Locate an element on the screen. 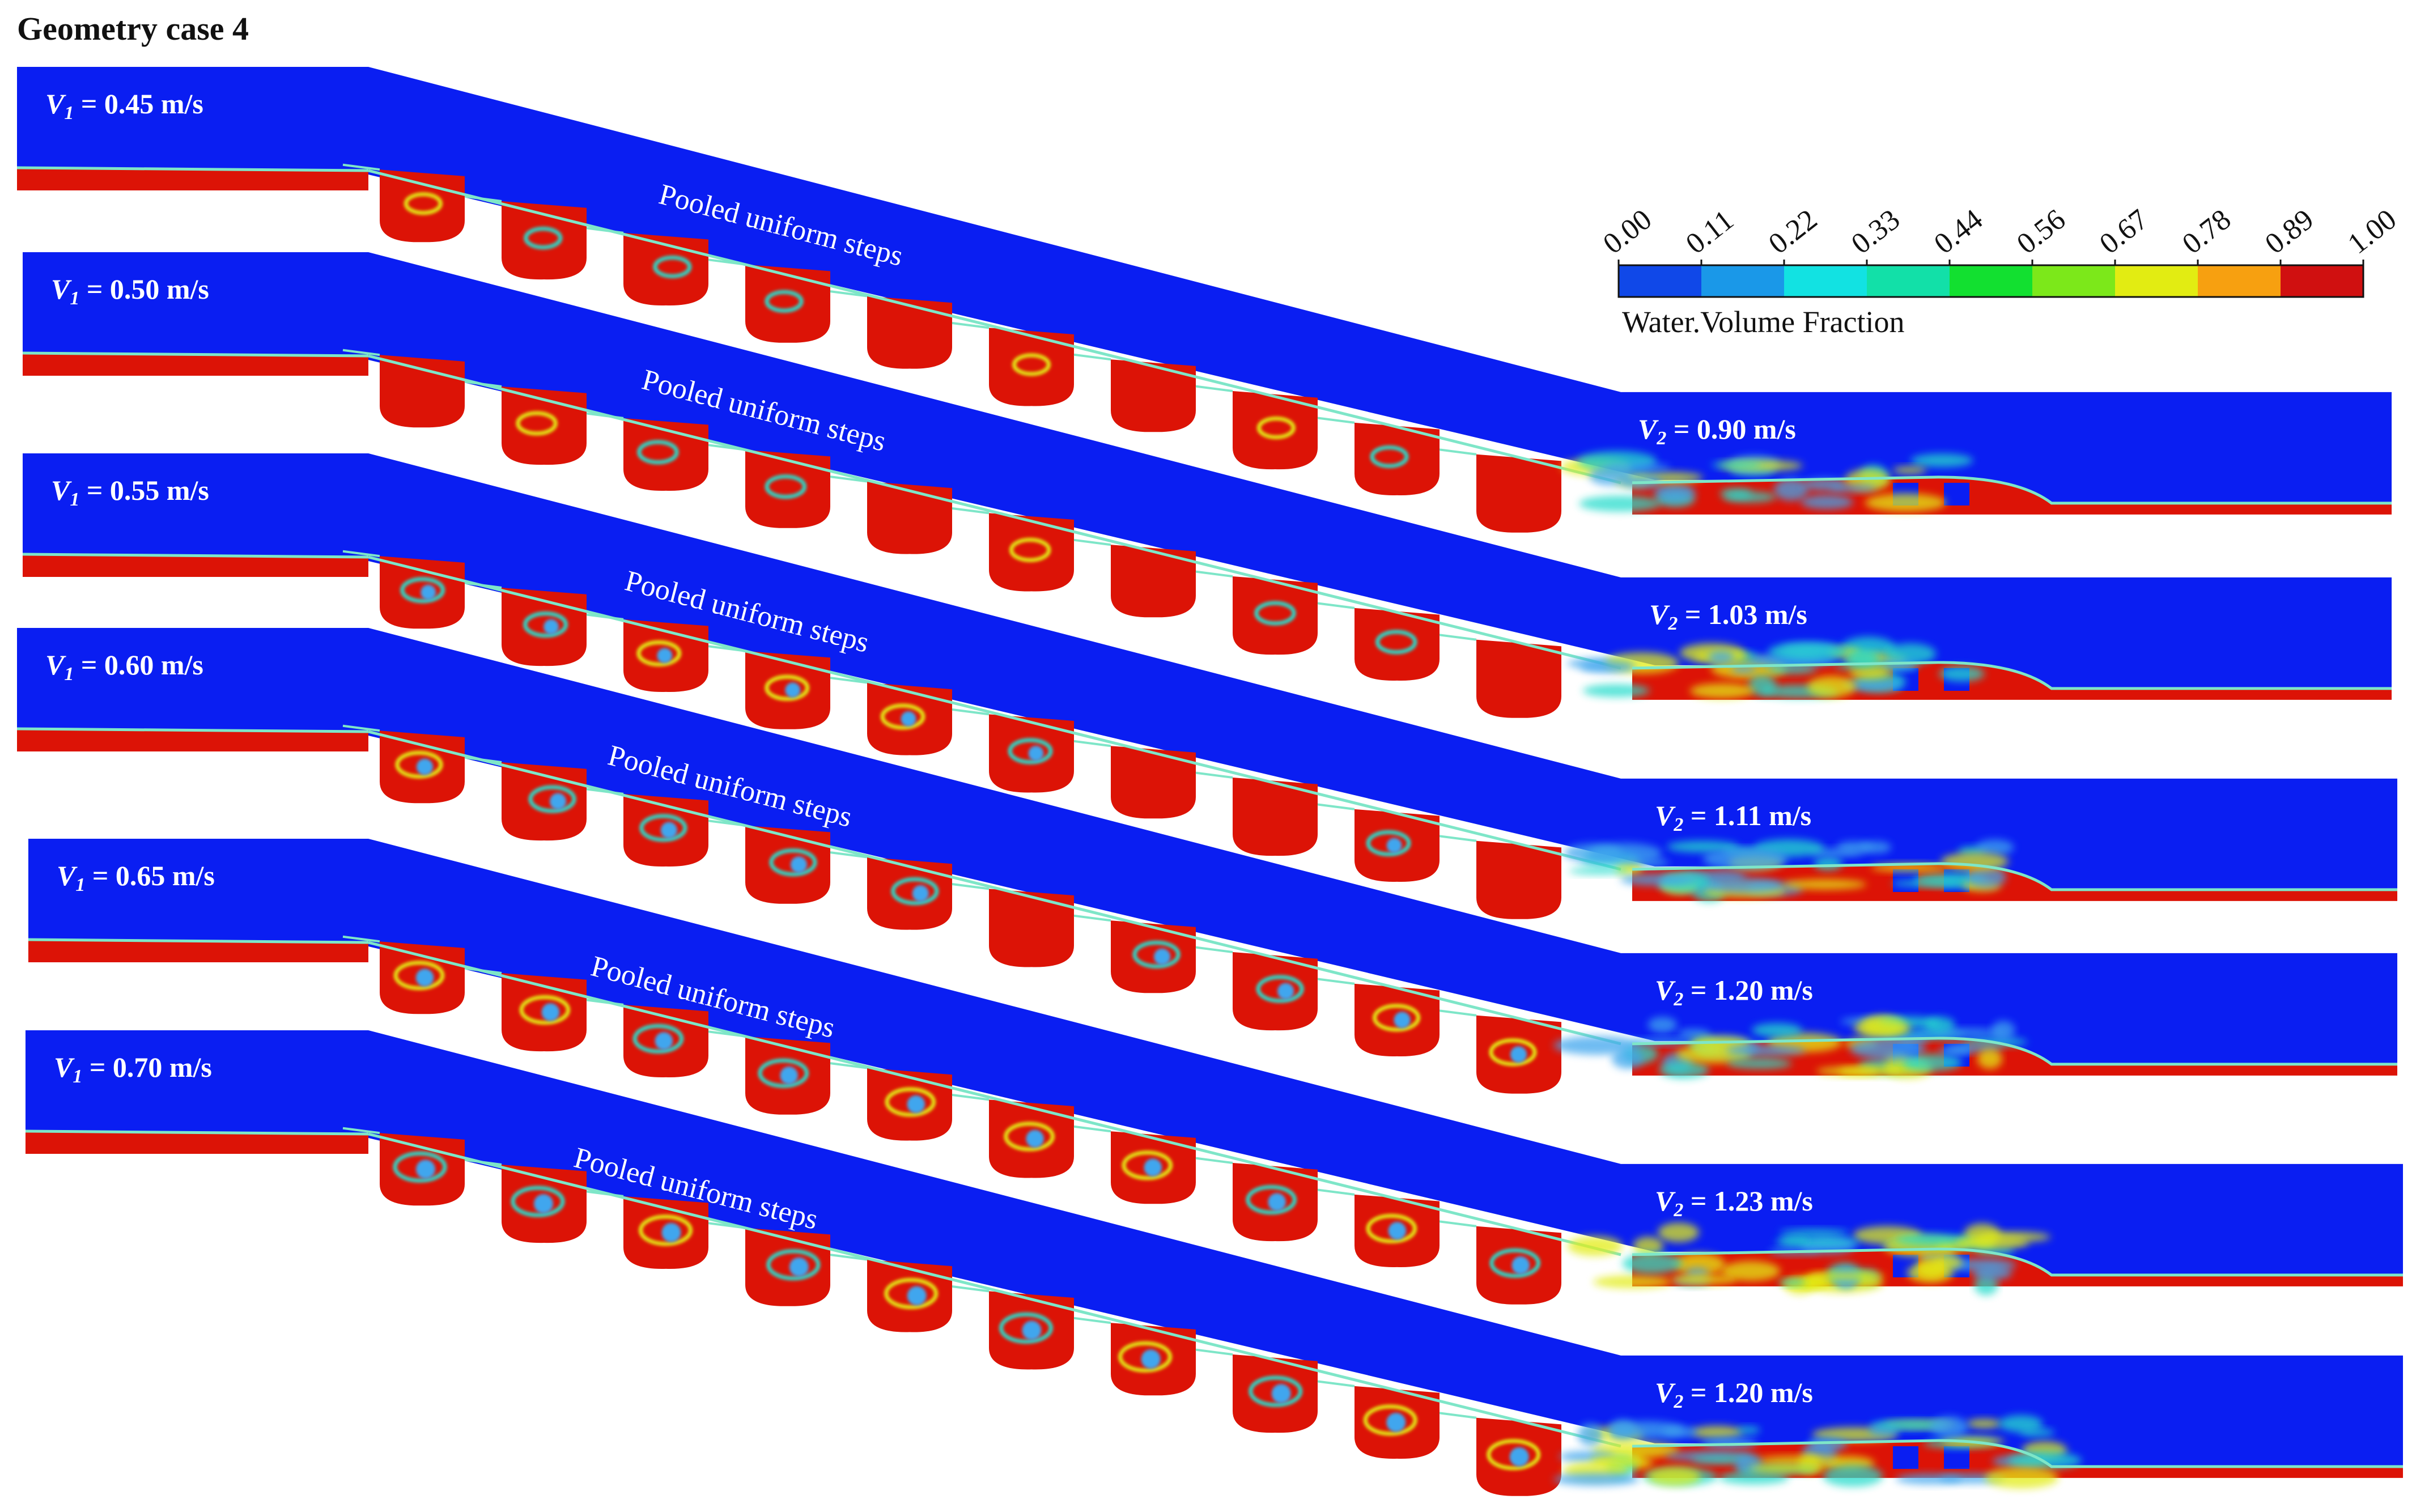 This screenshot has height=1512, width=2433. velocity-value: = 0.90 m/s is located at coordinates (1731, 429).